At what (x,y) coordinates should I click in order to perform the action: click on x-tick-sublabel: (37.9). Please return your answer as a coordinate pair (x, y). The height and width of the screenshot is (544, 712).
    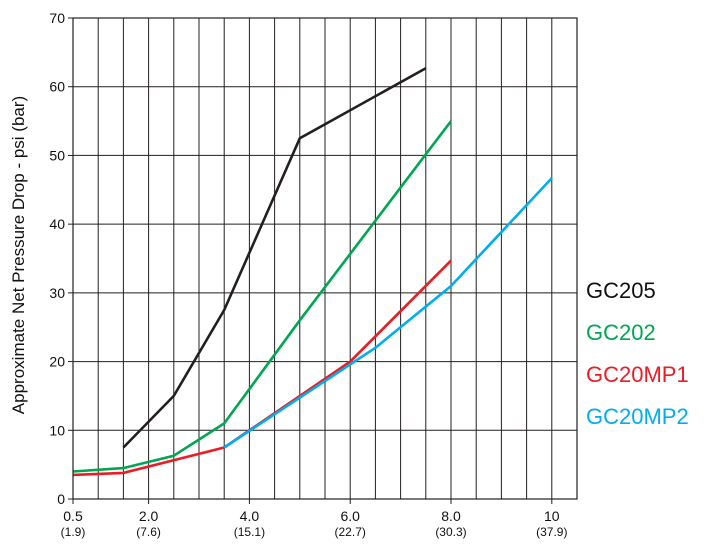
    Looking at the image, I should click on (551, 532).